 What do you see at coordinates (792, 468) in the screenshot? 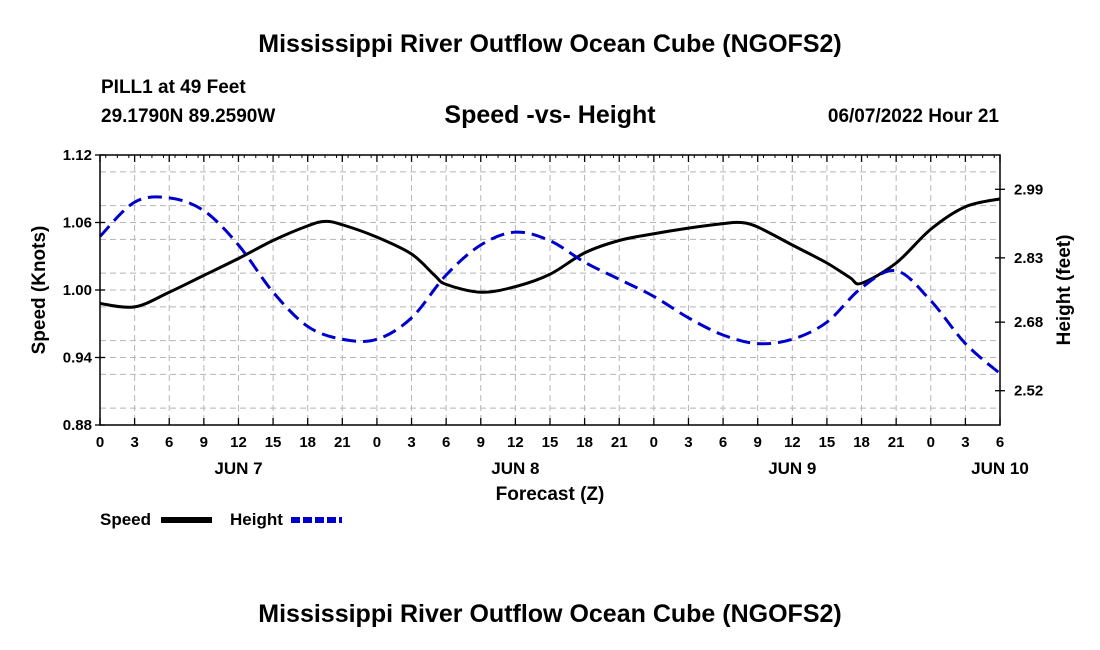
I see `date-label: JUN 9` at bounding box center [792, 468].